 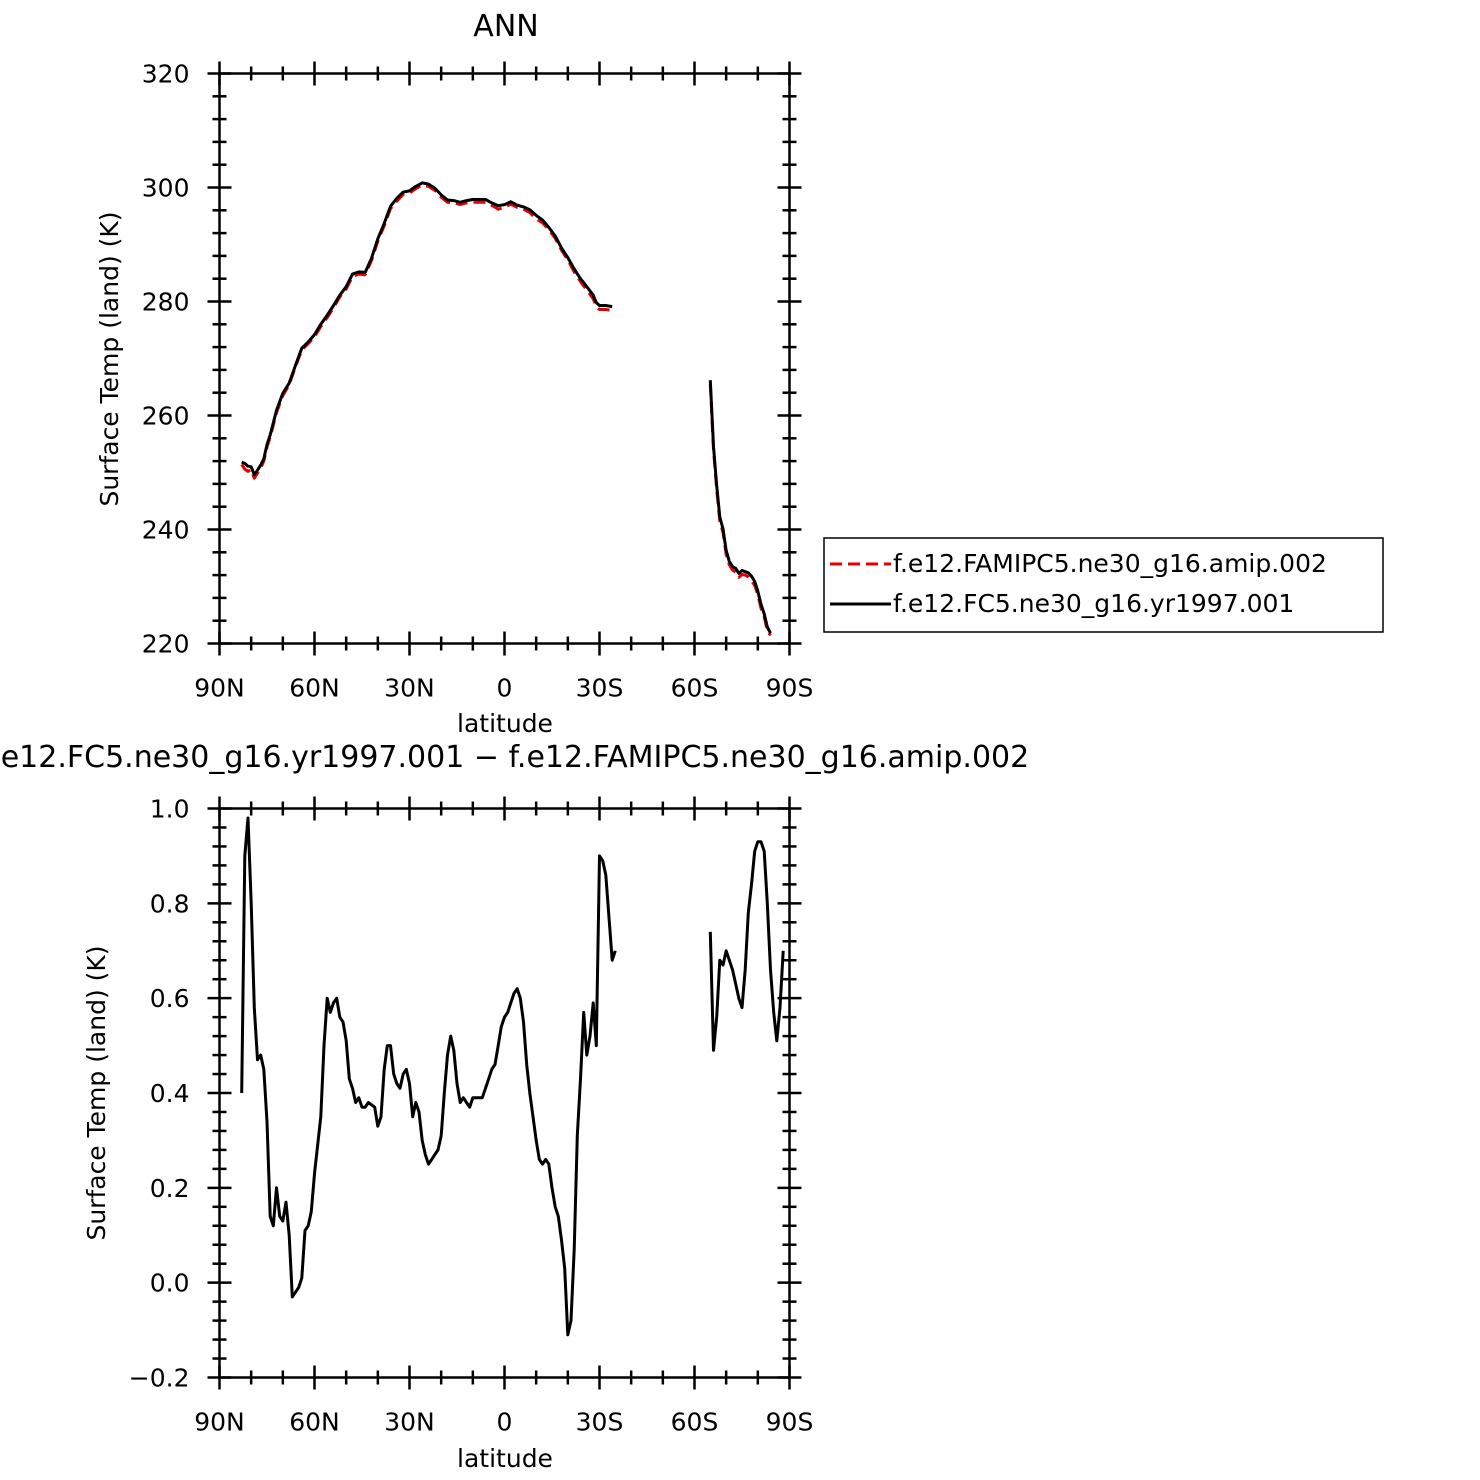 What do you see at coordinates (109, 358) in the screenshot?
I see `top-y-axis-title: Surface Temp (land) (K)` at bounding box center [109, 358].